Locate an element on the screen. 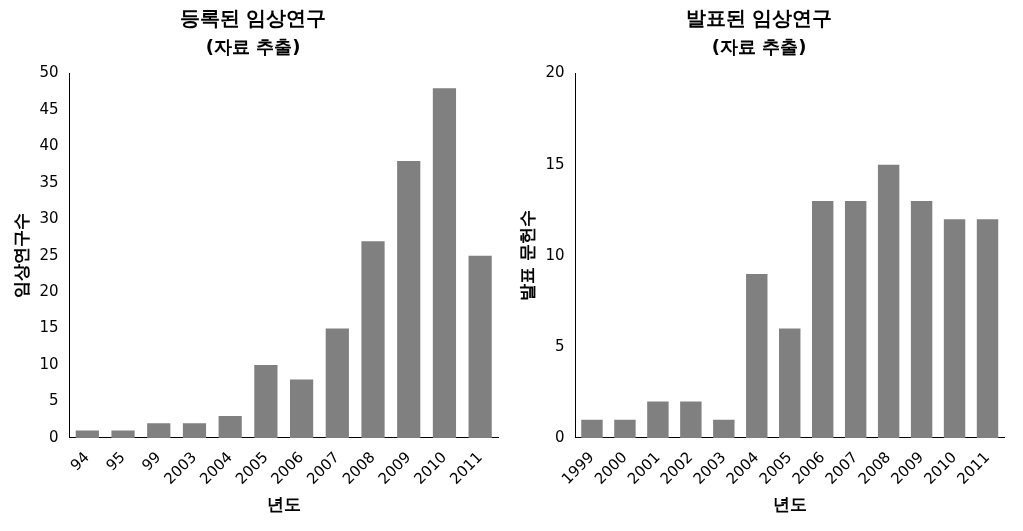 The height and width of the screenshot is (531, 1023). chart-title: 등록된 임상연구 is located at coordinates (253, 18).